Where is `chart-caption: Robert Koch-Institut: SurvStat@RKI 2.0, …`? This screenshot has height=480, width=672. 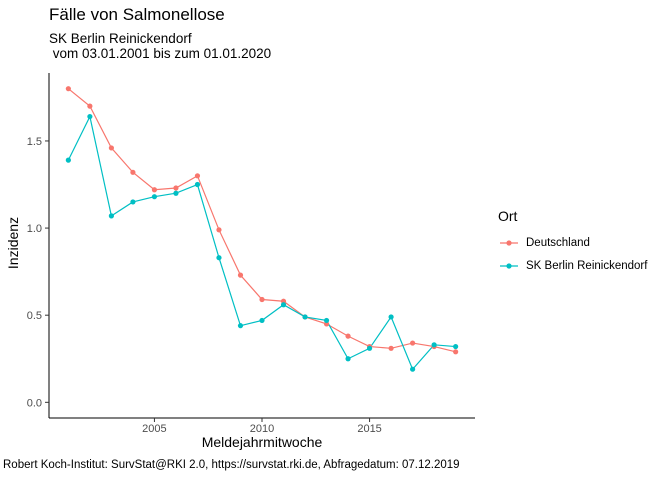 chart-caption: Robert Koch-Institut: SurvStat@RKI 2.0, … is located at coordinates (231, 465).